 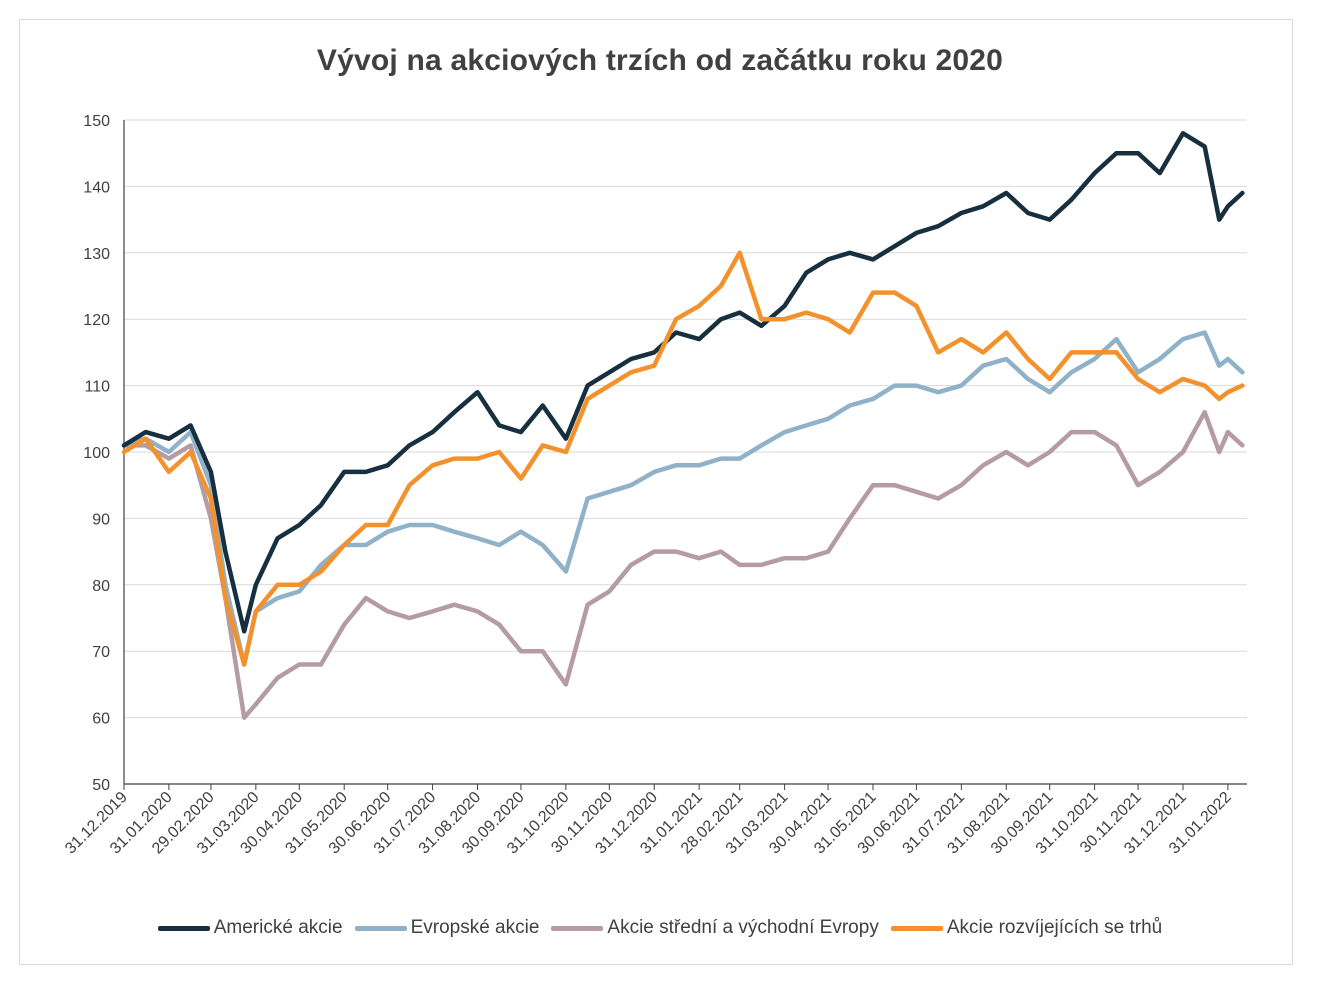 I want to click on y-tick-label: 130, so click(x=96, y=254).